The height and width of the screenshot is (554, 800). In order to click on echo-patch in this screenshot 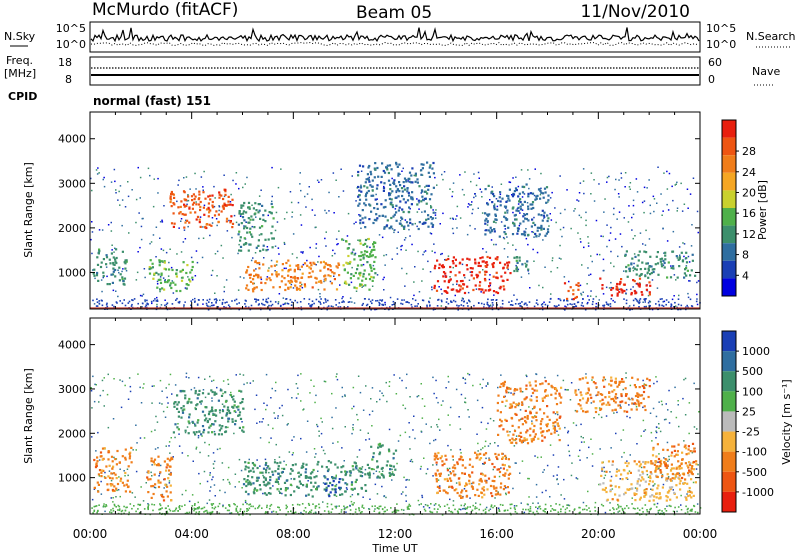, I will do `click(293, 276)`.